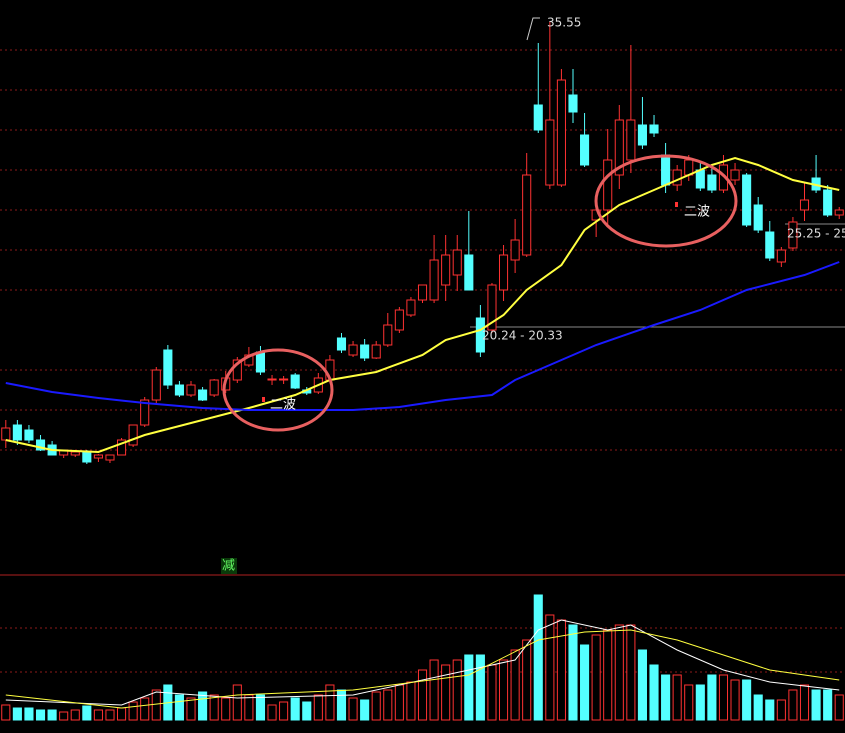  Describe the element at coordinates (522, 336) in the screenshot. I see `range-label: 20.24 - 20.33` at that location.